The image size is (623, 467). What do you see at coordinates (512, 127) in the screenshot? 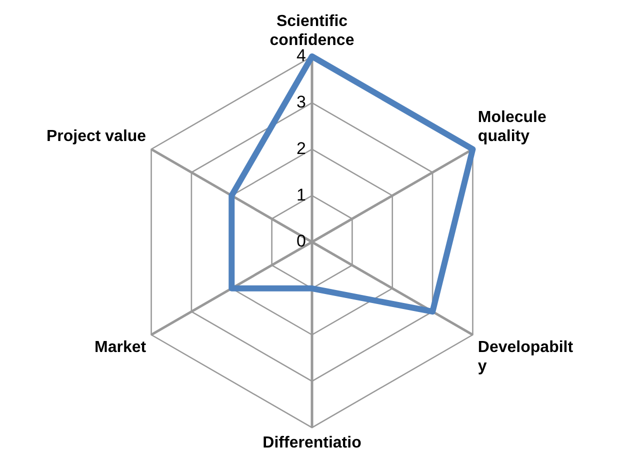
I see `spoke-label: Molecule quality` at bounding box center [512, 127].